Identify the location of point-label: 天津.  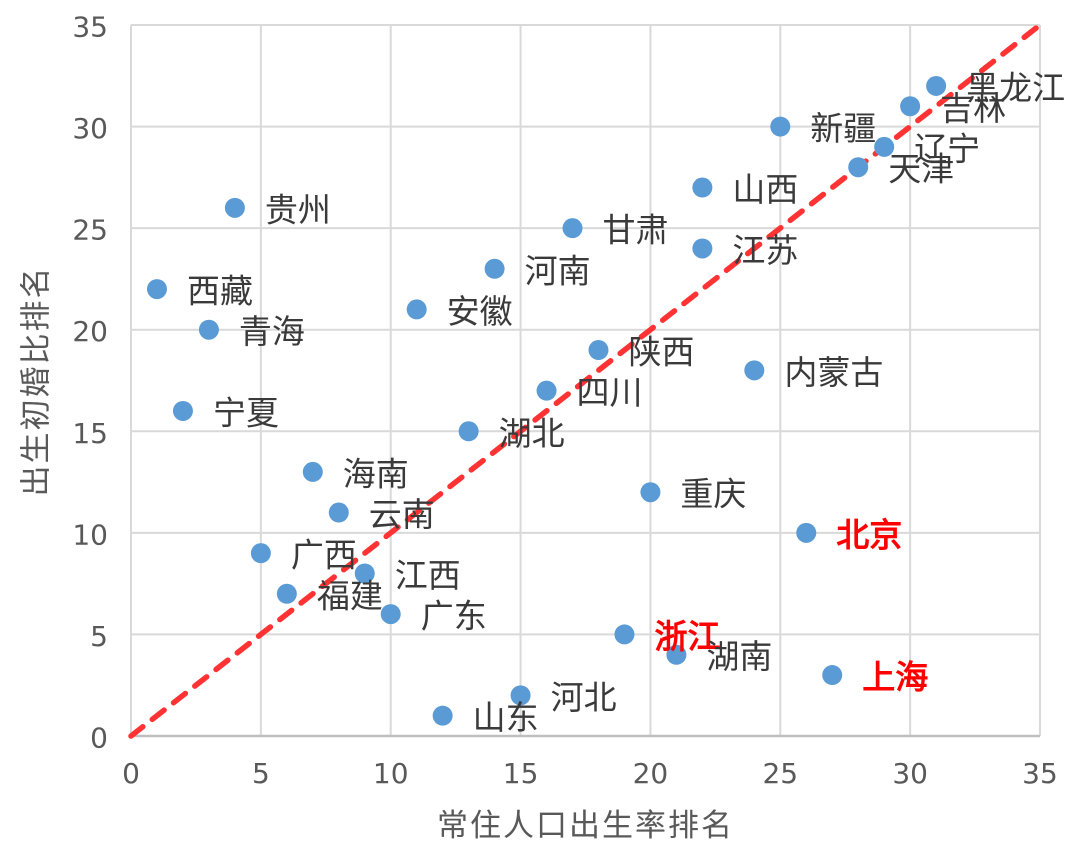
(921, 169).